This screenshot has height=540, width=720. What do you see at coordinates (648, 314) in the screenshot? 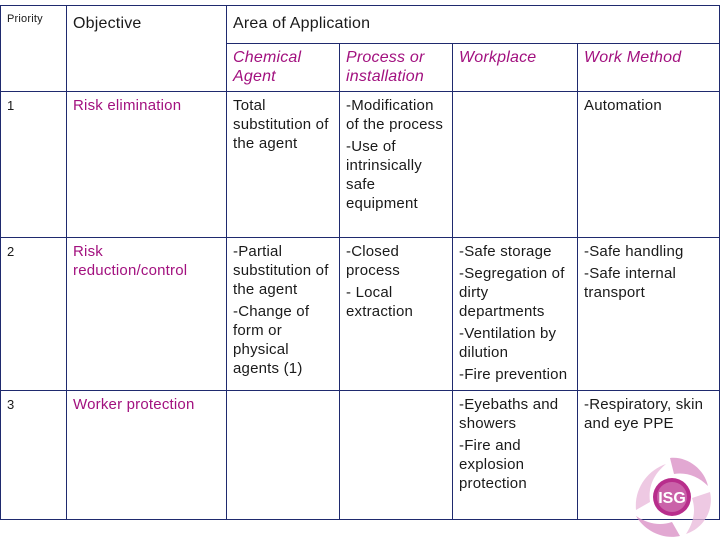
I see `work-method-cell: -Safe handling -Safe internal transport` at bounding box center [648, 314].